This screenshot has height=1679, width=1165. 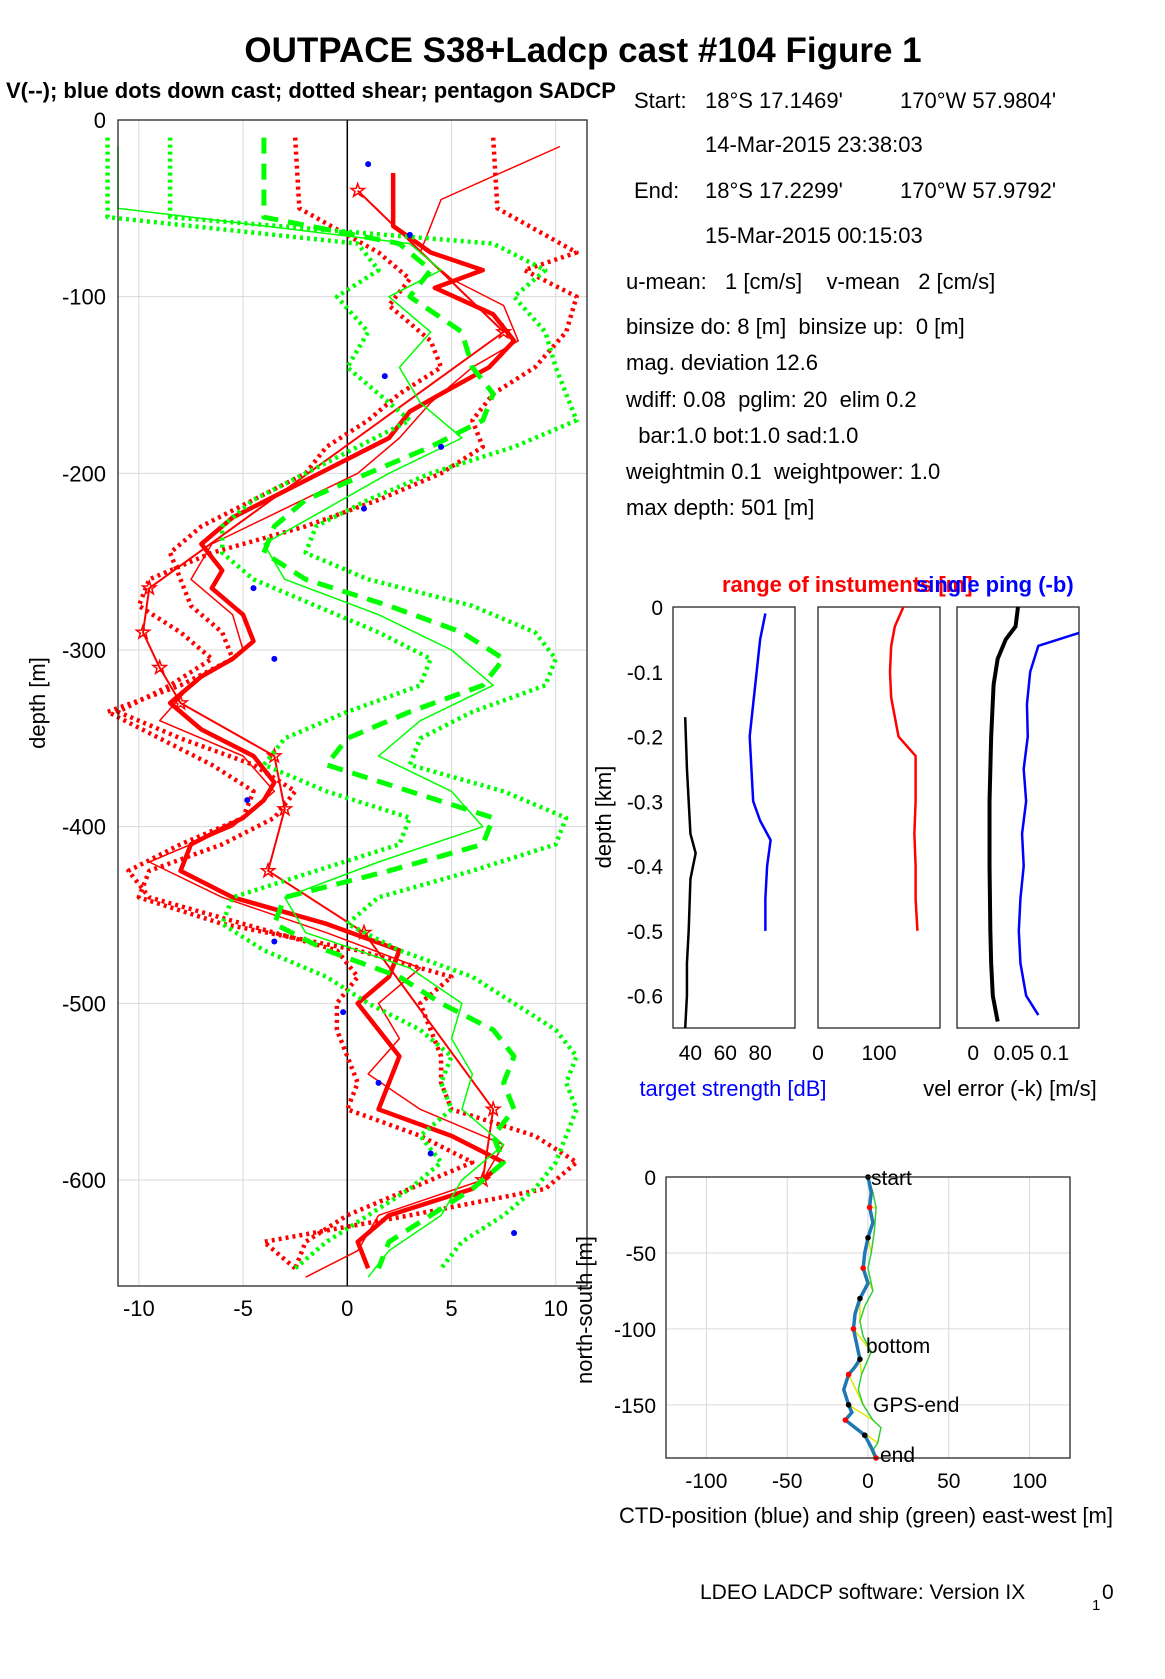 What do you see at coordinates (1096, 1605) in the screenshot?
I see `footer-subscript: 1` at bounding box center [1096, 1605].